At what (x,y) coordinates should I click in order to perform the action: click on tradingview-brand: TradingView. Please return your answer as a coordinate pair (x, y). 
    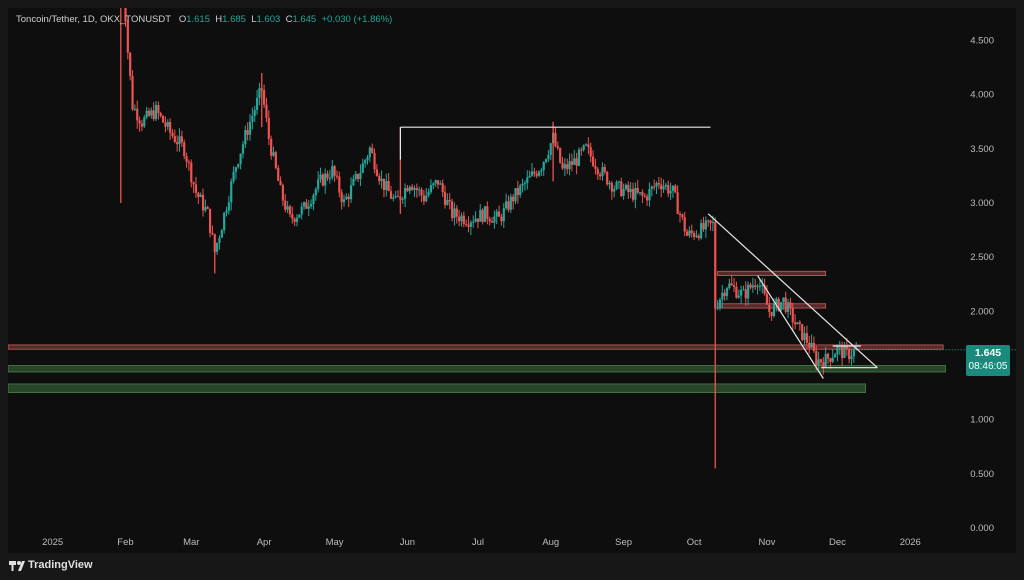
    Looking at the image, I should click on (60, 565).